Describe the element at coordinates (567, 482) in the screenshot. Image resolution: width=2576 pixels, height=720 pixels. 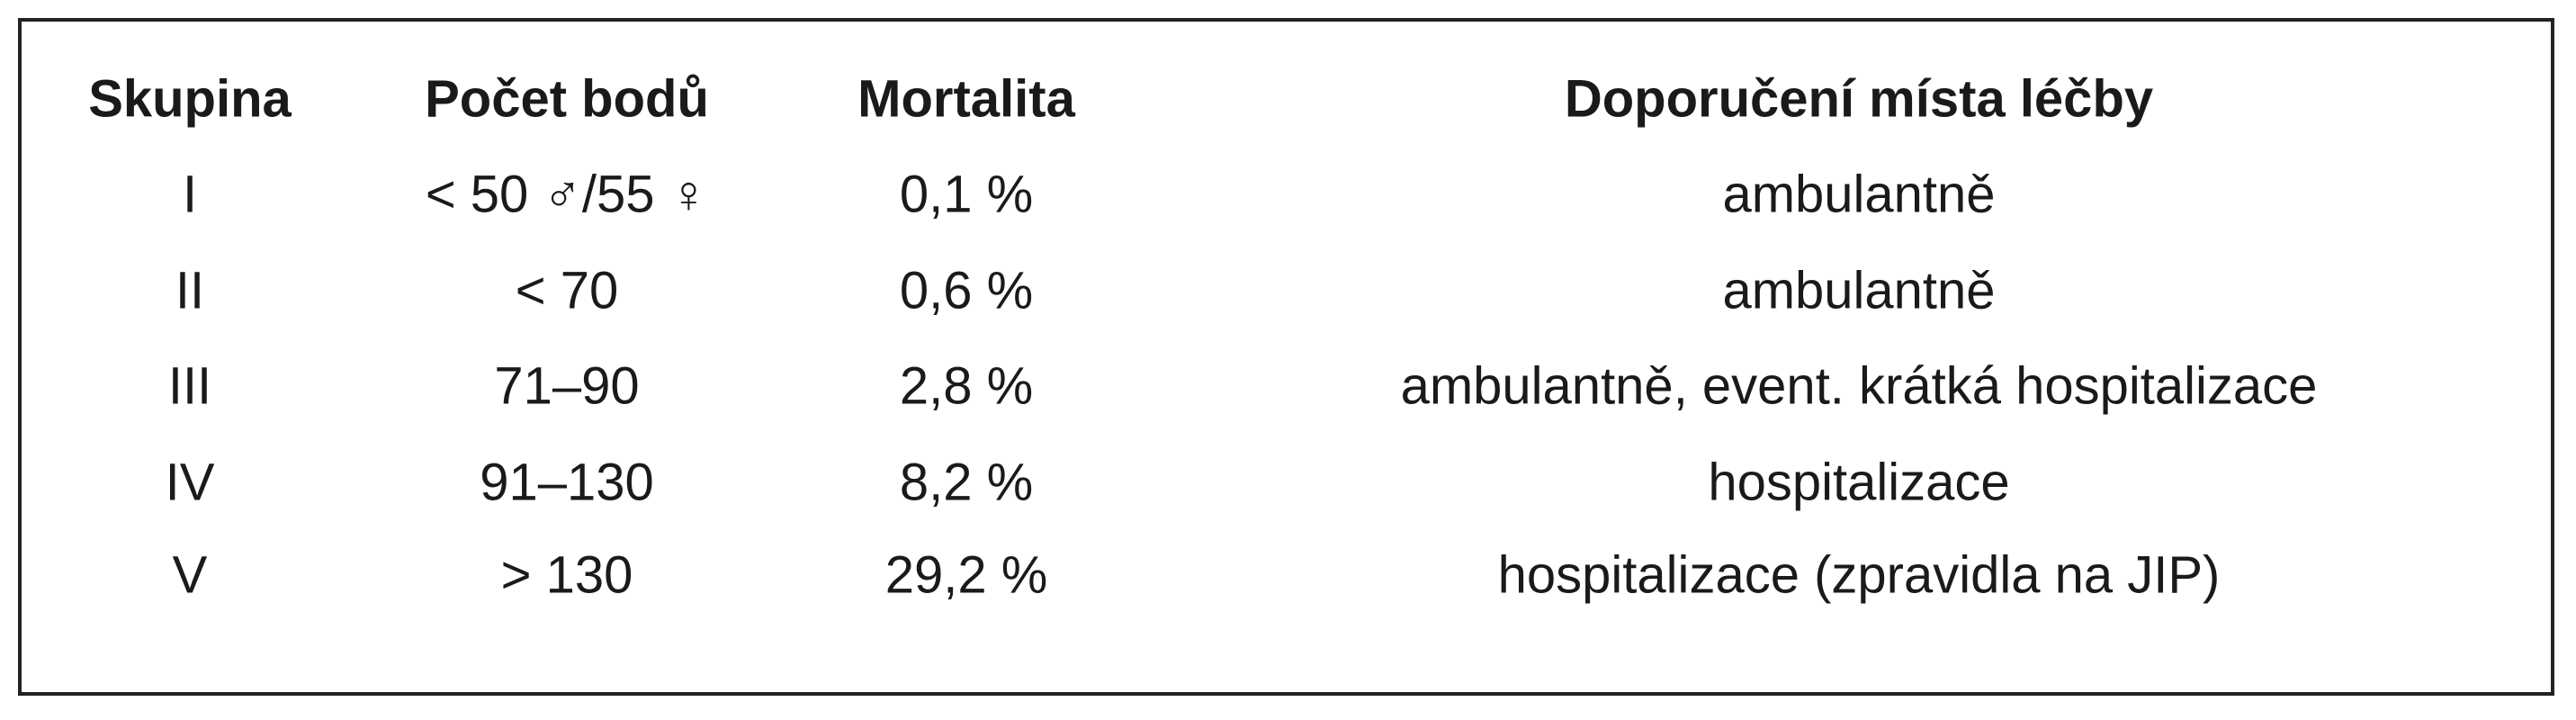
I see `table-cell: 91–130` at that location.